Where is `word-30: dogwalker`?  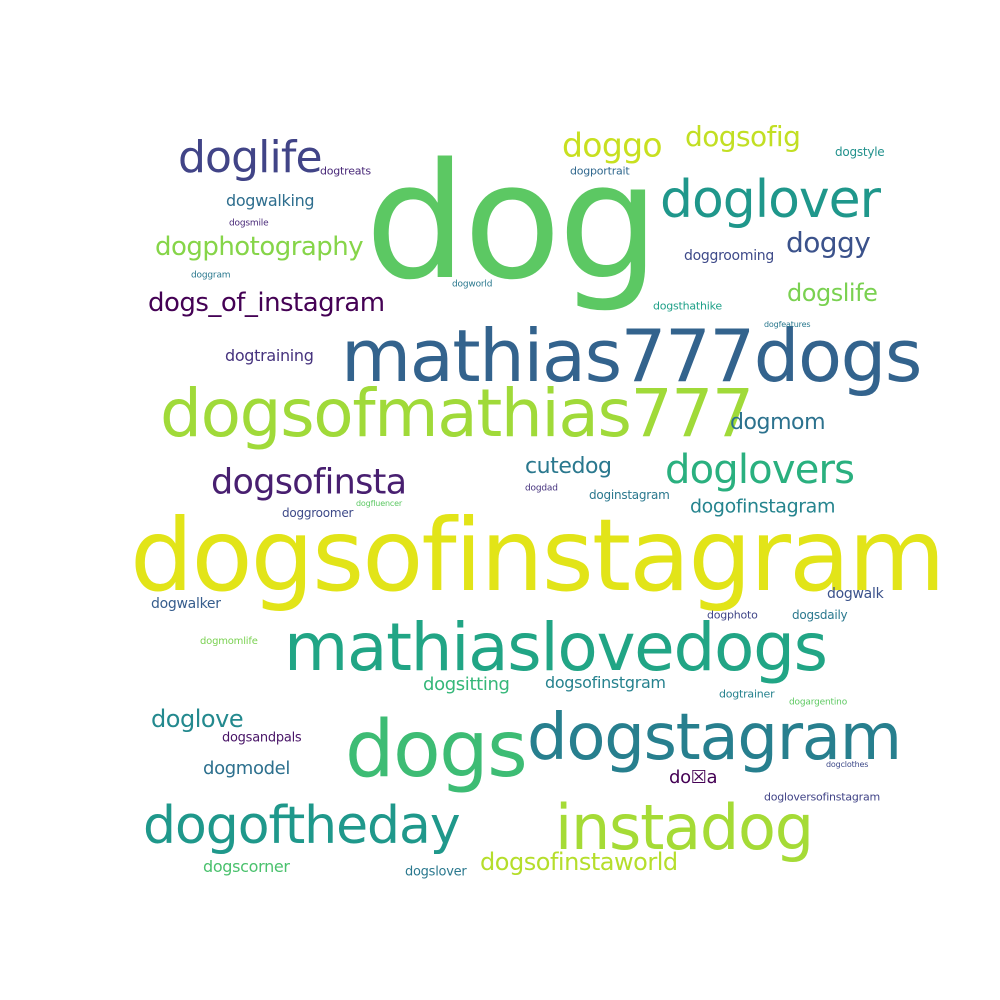
word-30: dogwalker is located at coordinates (186, 604).